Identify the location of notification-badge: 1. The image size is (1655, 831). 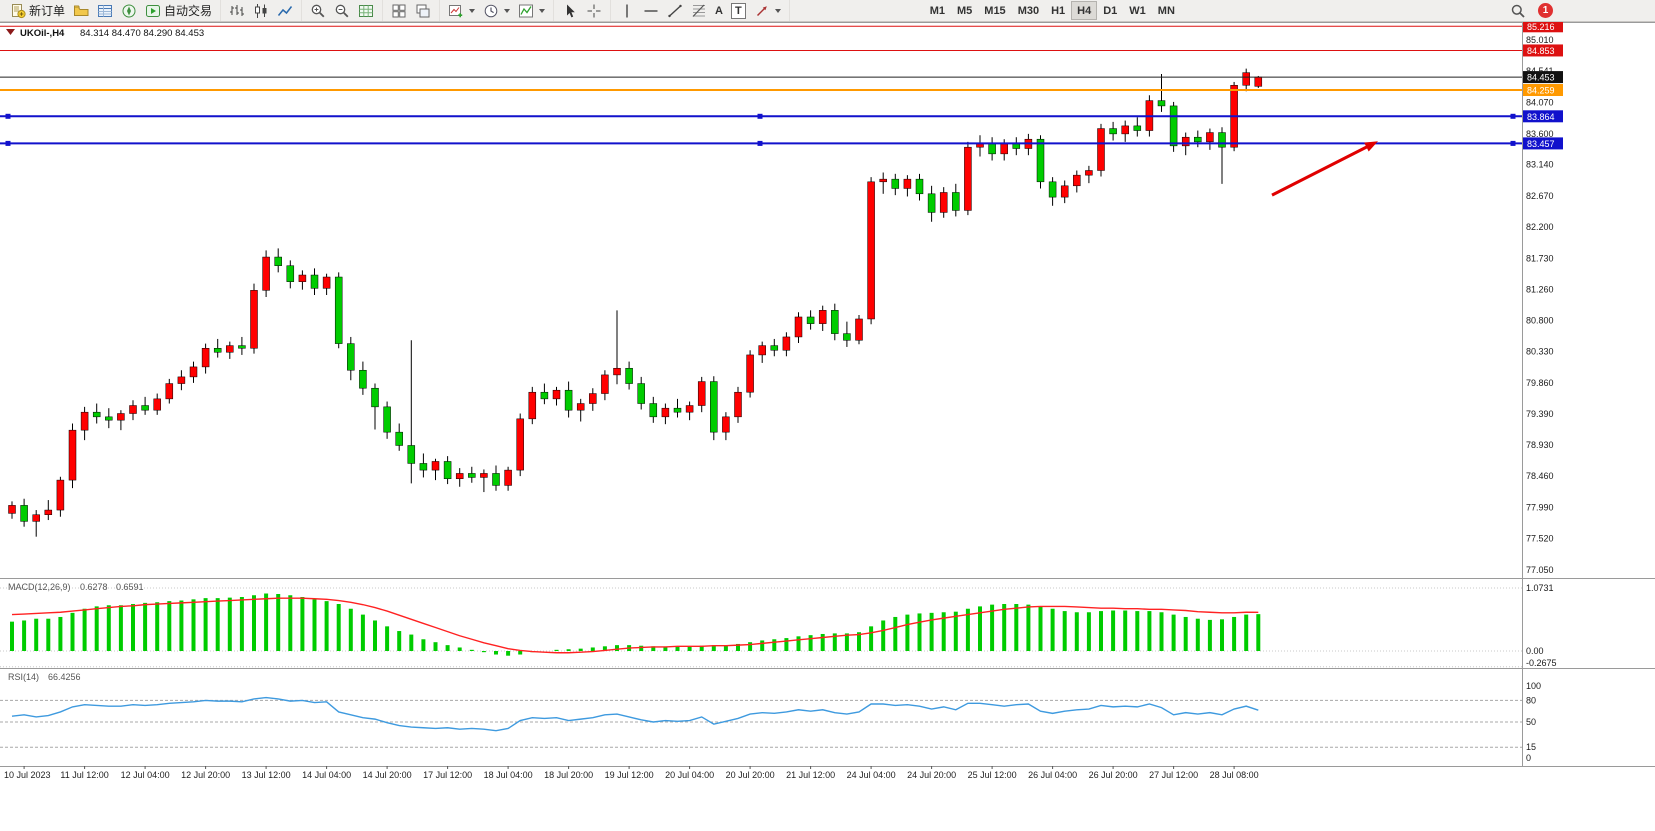
(1545, 10).